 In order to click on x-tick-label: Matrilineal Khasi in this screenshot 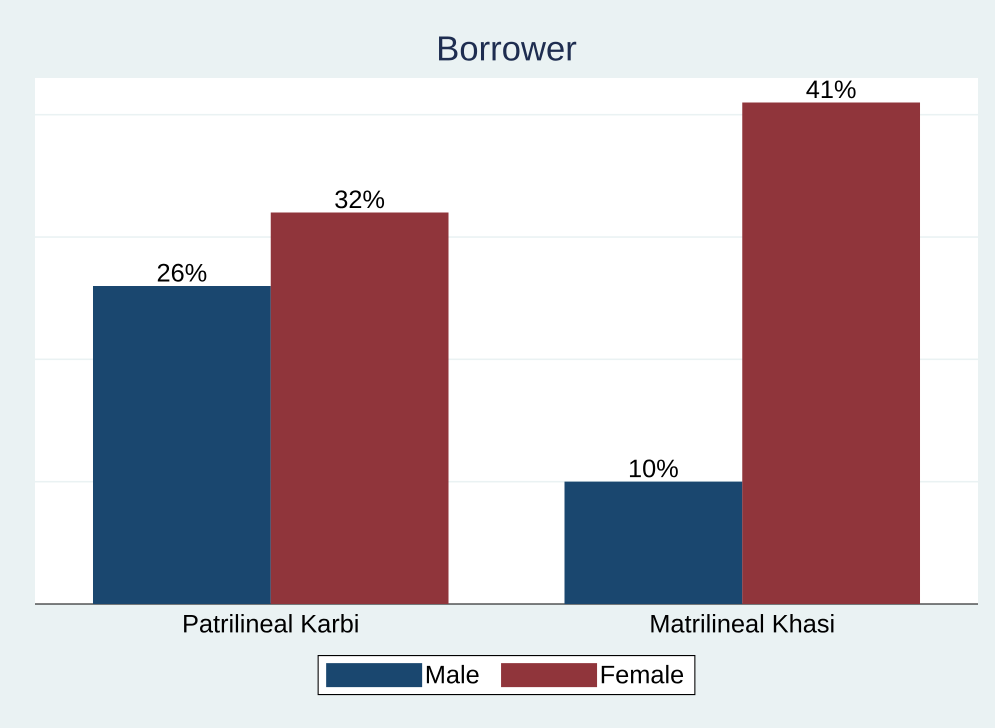, I will do `click(742, 623)`.